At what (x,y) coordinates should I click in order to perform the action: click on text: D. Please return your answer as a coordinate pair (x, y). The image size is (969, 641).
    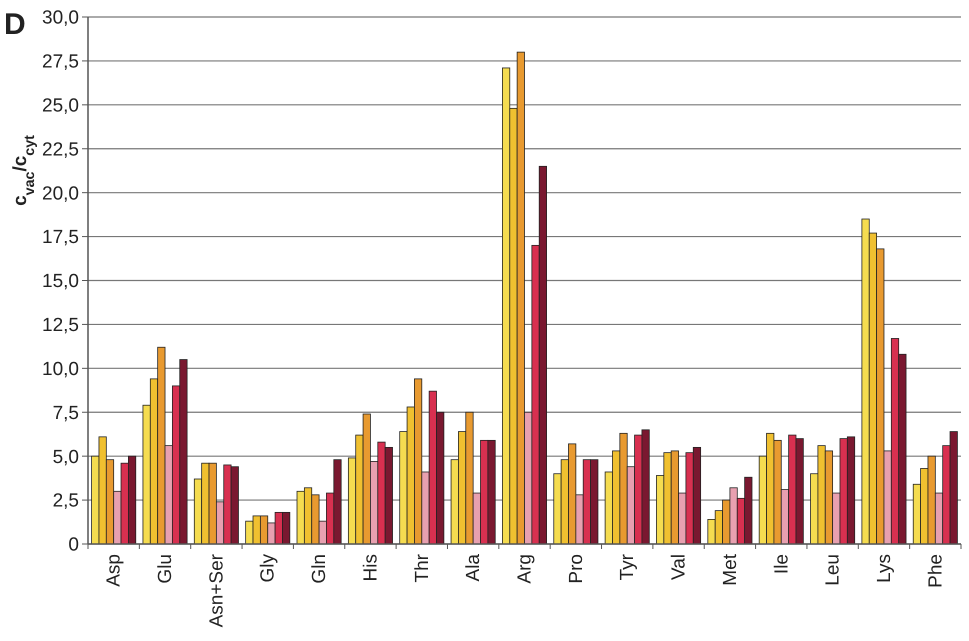
    Looking at the image, I should click on (15, 24).